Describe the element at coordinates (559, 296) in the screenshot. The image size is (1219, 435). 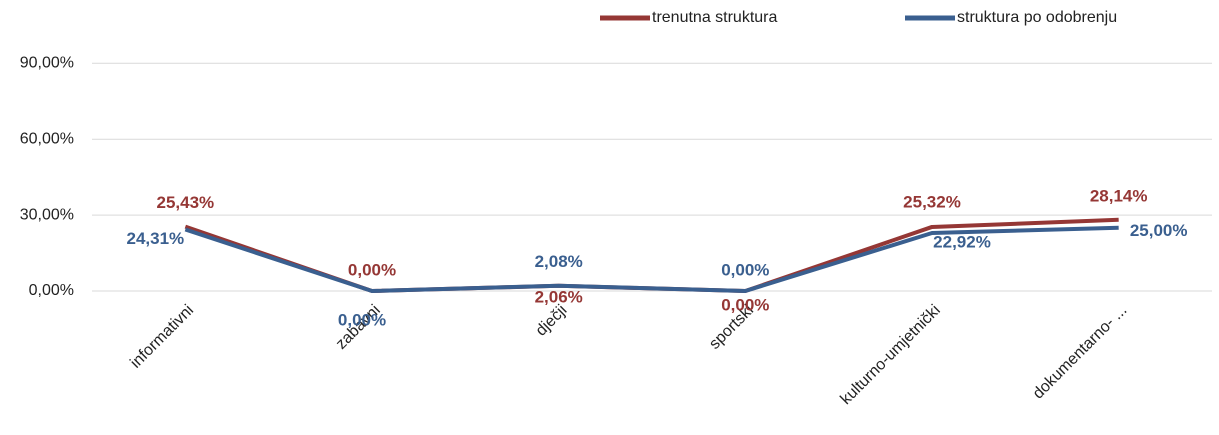
I see `data-label: 2,06%` at that location.